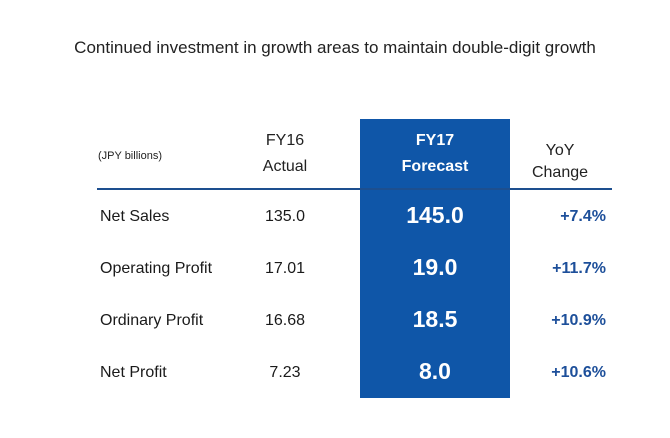  I want to click on row-fy16-actual: 7.23, so click(285, 372).